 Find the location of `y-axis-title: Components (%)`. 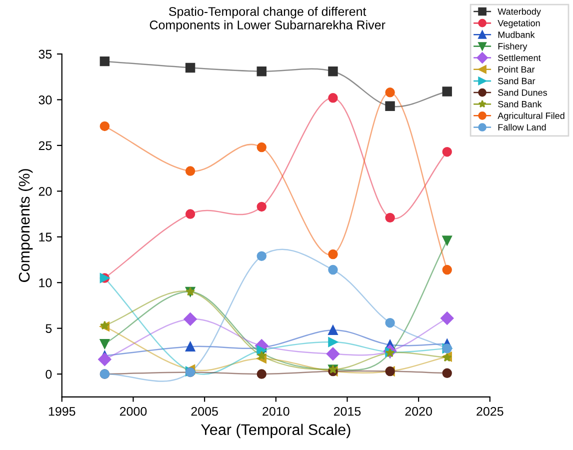

y-axis-title: Components (%) is located at coordinates (25, 225).